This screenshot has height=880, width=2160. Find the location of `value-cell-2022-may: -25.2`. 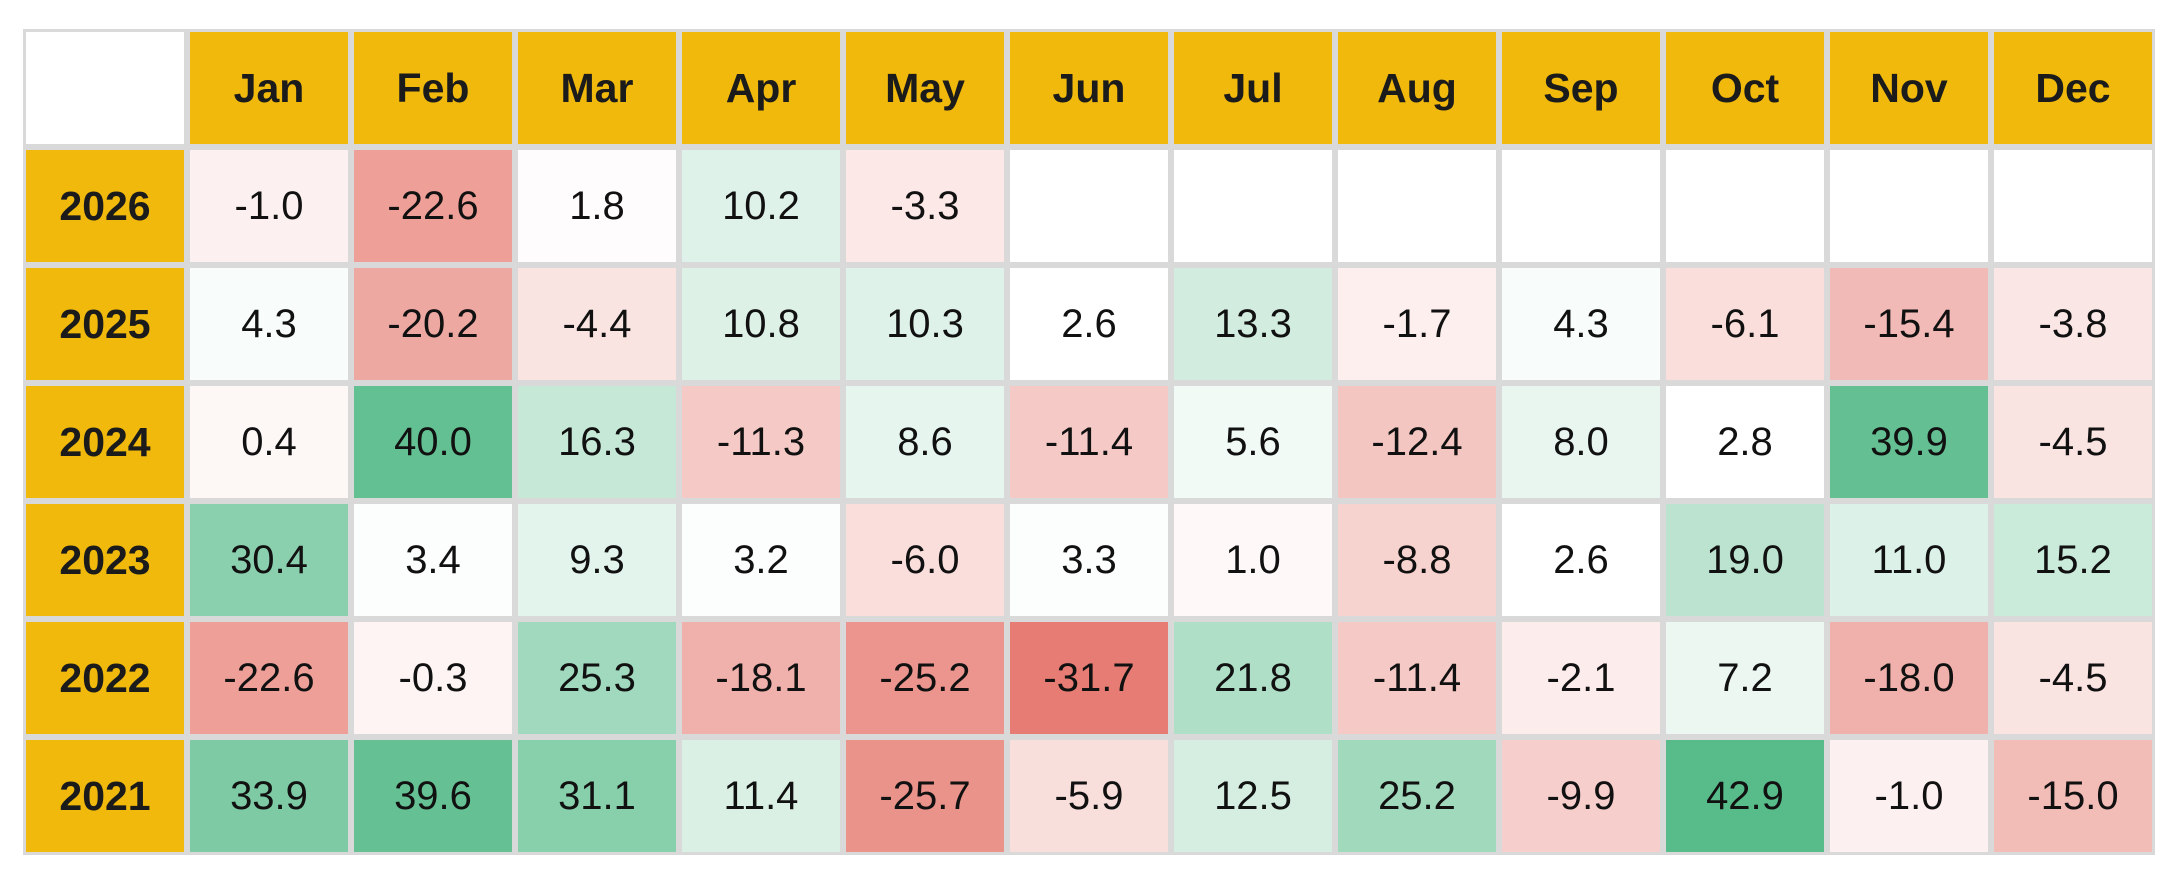

value-cell-2022-may: -25.2 is located at coordinates (925, 678).